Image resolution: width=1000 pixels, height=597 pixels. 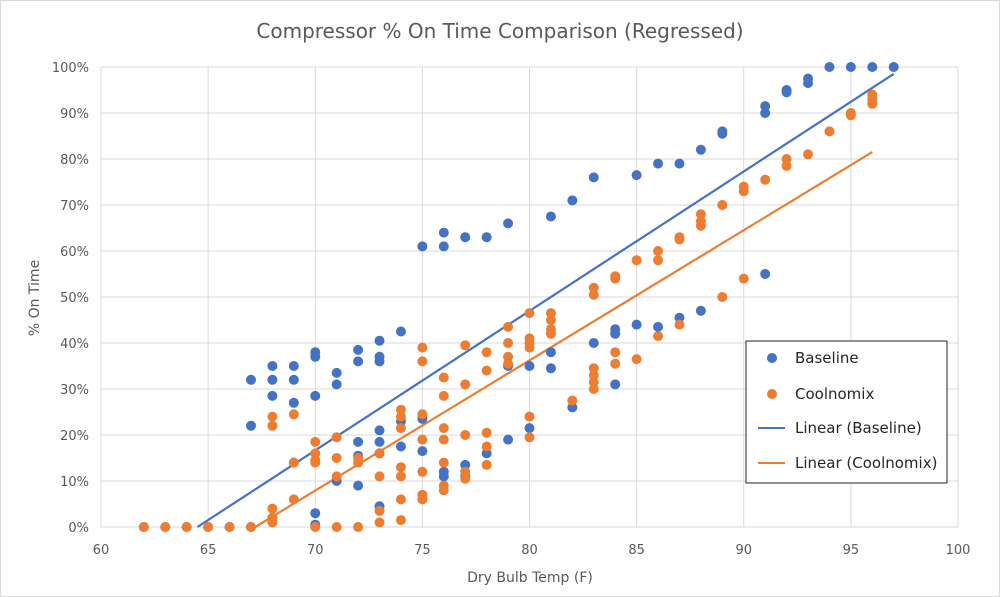 I want to click on y-tick-label: 70%, so click(x=74, y=206).